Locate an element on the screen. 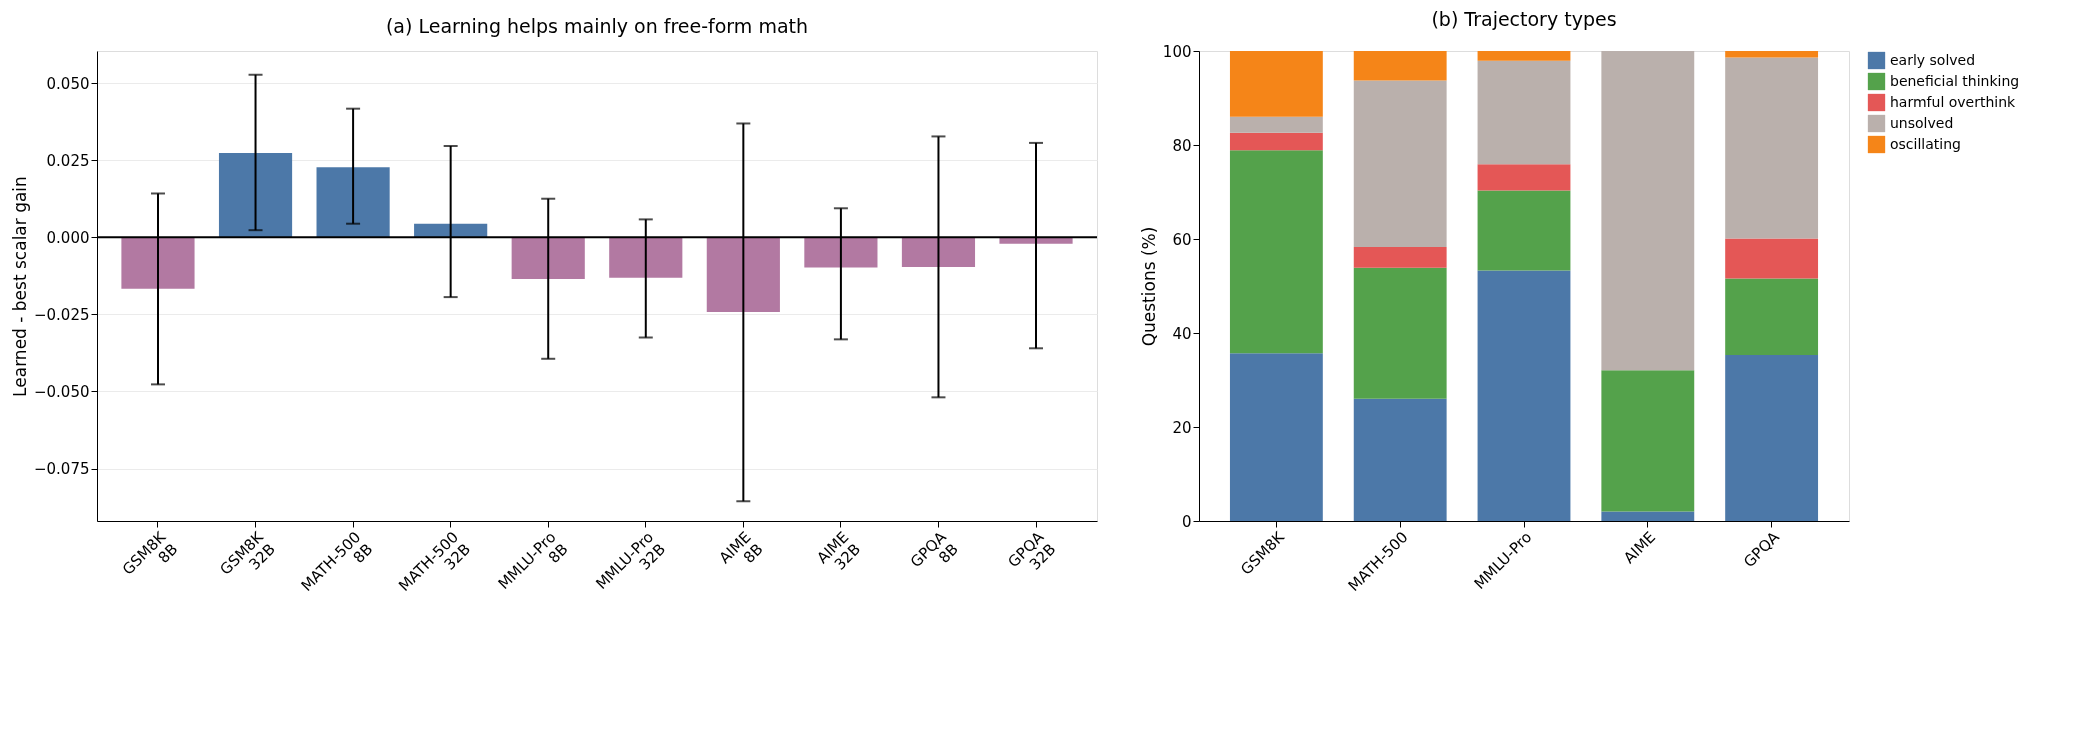 This screenshot has height=753, width=2085. legend-label: early solved is located at coordinates (1933, 59).